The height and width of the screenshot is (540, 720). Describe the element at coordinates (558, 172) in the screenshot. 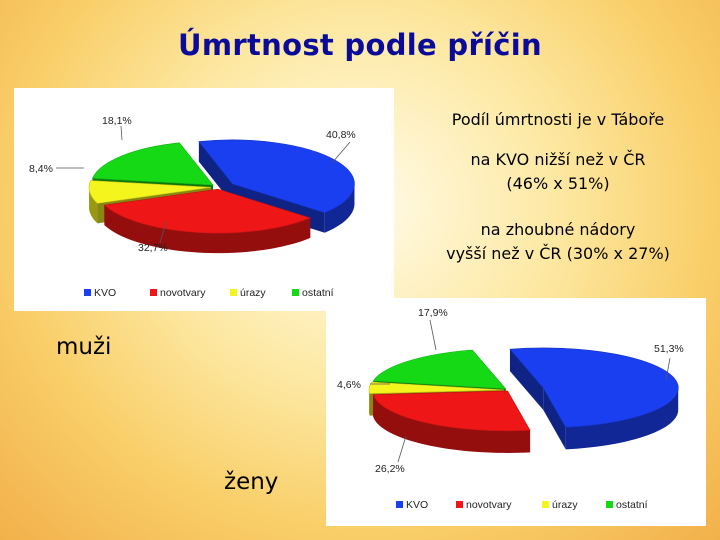

I see `comparison-kvo: na KVO nižší než v ČR (46% x 51%)` at that location.